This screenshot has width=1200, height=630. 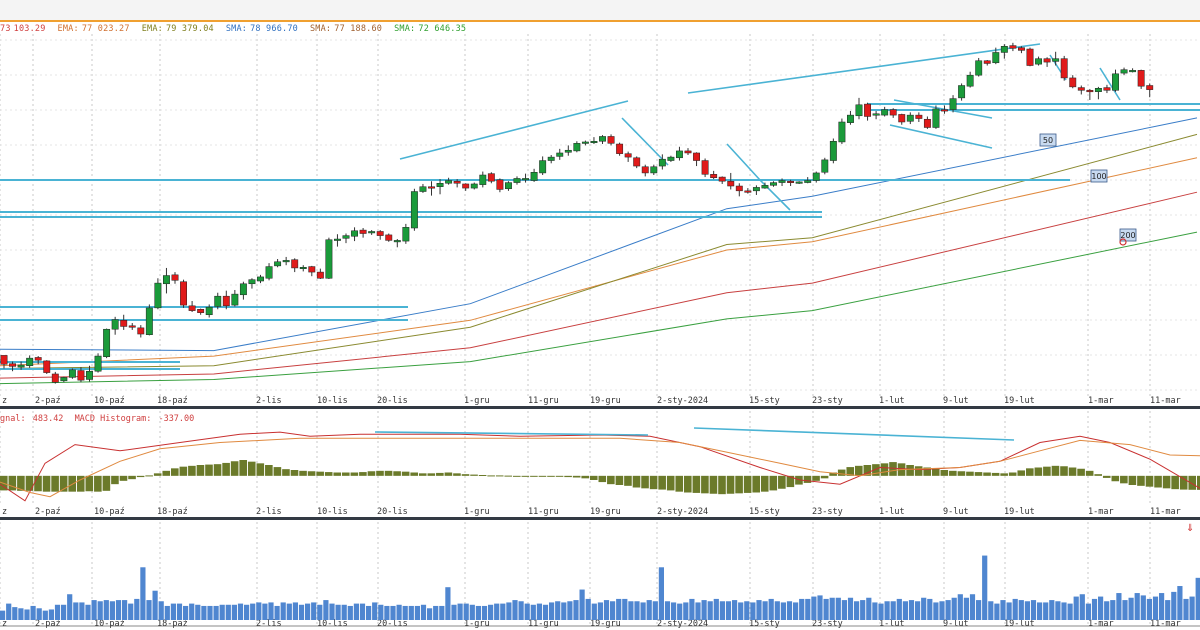 I want to click on x-tick-label: 20-lis, so click(x=392, y=512).